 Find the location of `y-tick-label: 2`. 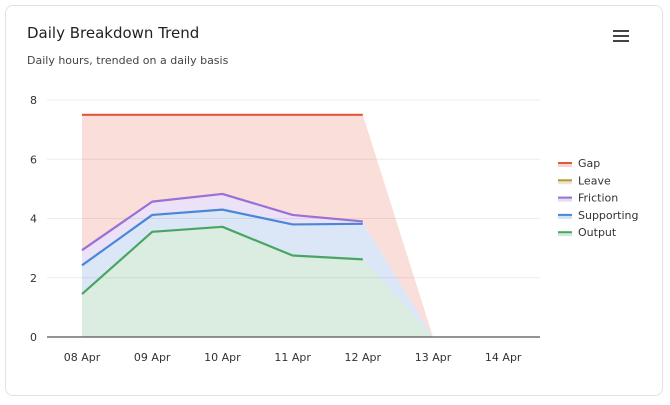

y-tick-label: 2 is located at coordinates (33, 278).